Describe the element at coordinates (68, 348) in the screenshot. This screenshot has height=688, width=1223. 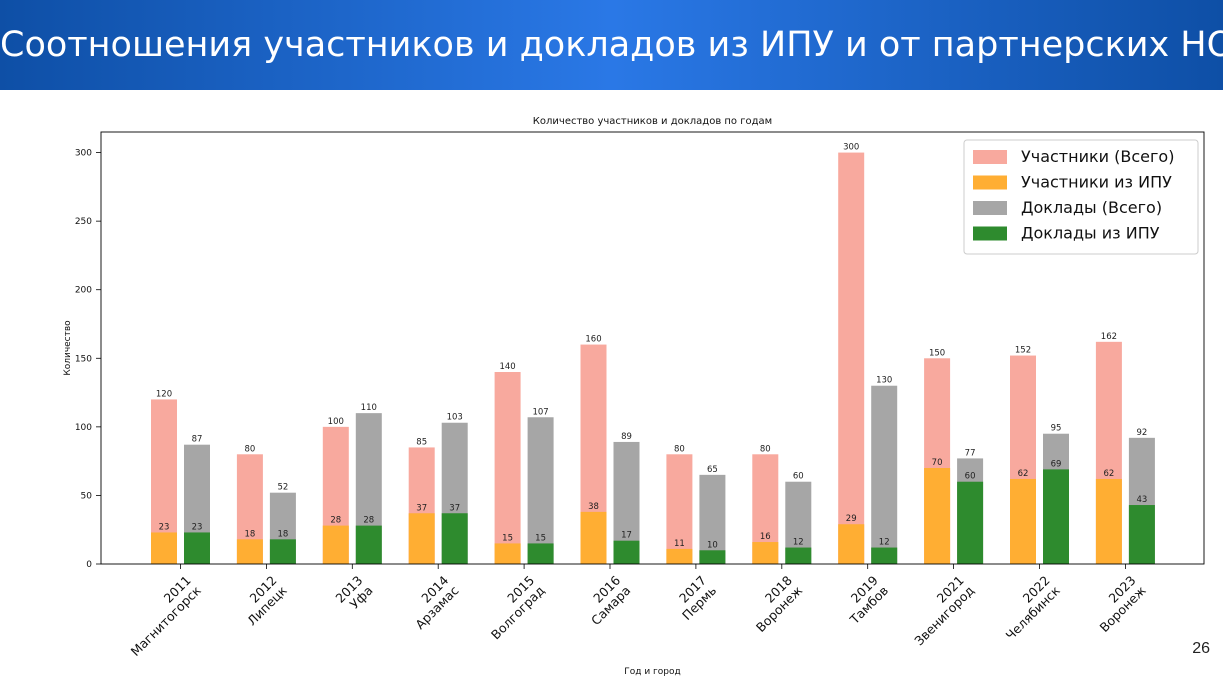
I see `y-axis-label: Количество` at that location.